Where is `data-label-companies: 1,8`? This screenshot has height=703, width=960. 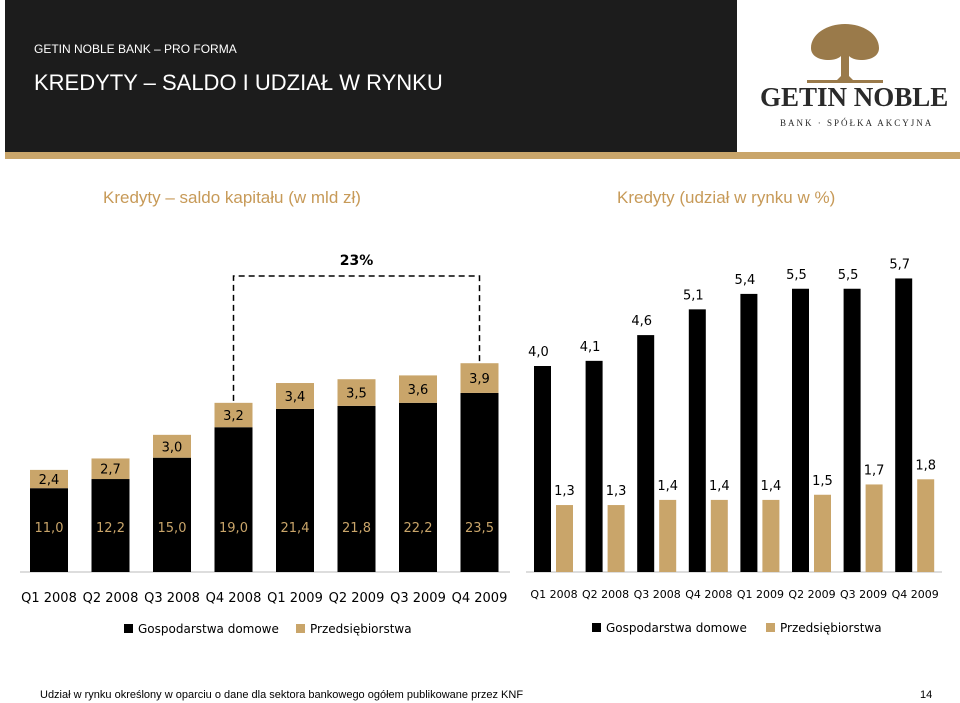
data-label-companies: 1,8 is located at coordinates (925, 465).